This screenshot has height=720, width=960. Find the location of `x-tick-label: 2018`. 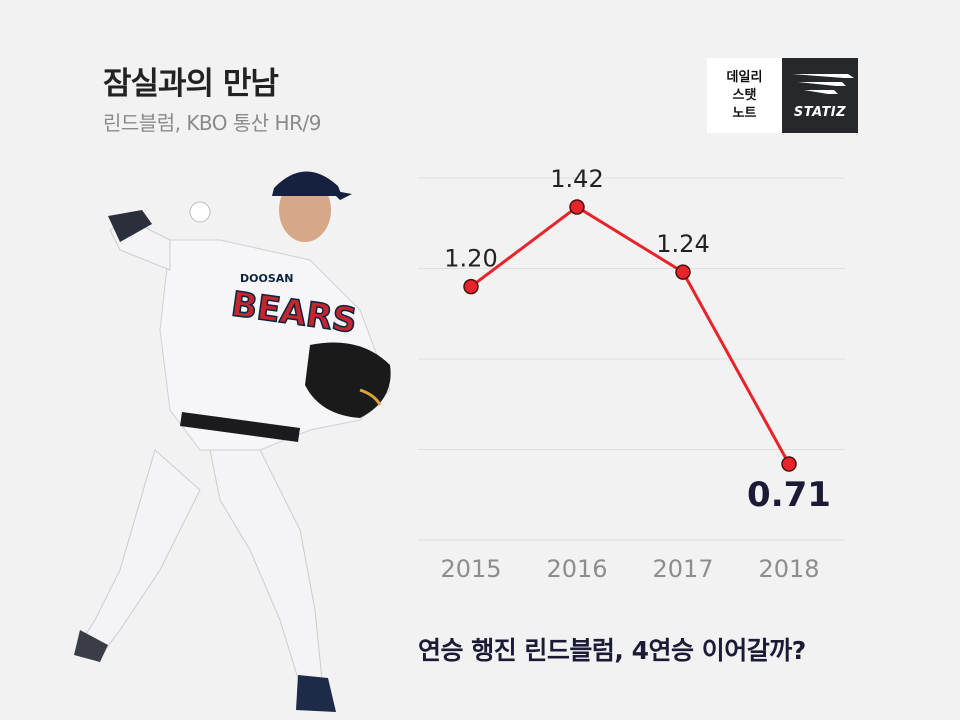

x-tick-label: 2018 is located at coordinates (788, 569).